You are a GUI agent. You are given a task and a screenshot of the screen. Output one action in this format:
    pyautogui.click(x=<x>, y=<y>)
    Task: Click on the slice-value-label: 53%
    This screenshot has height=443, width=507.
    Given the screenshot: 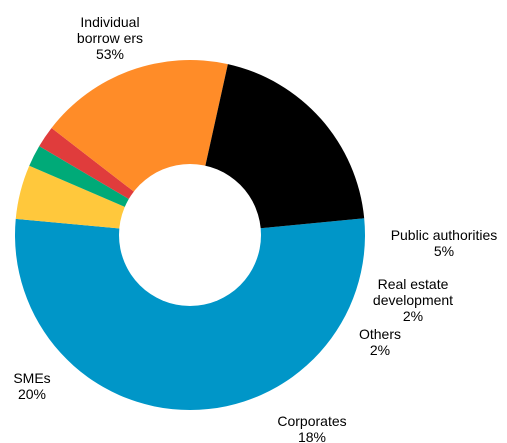 What is the action you would take?
    pyautogui.click(x=110, y=54)
    